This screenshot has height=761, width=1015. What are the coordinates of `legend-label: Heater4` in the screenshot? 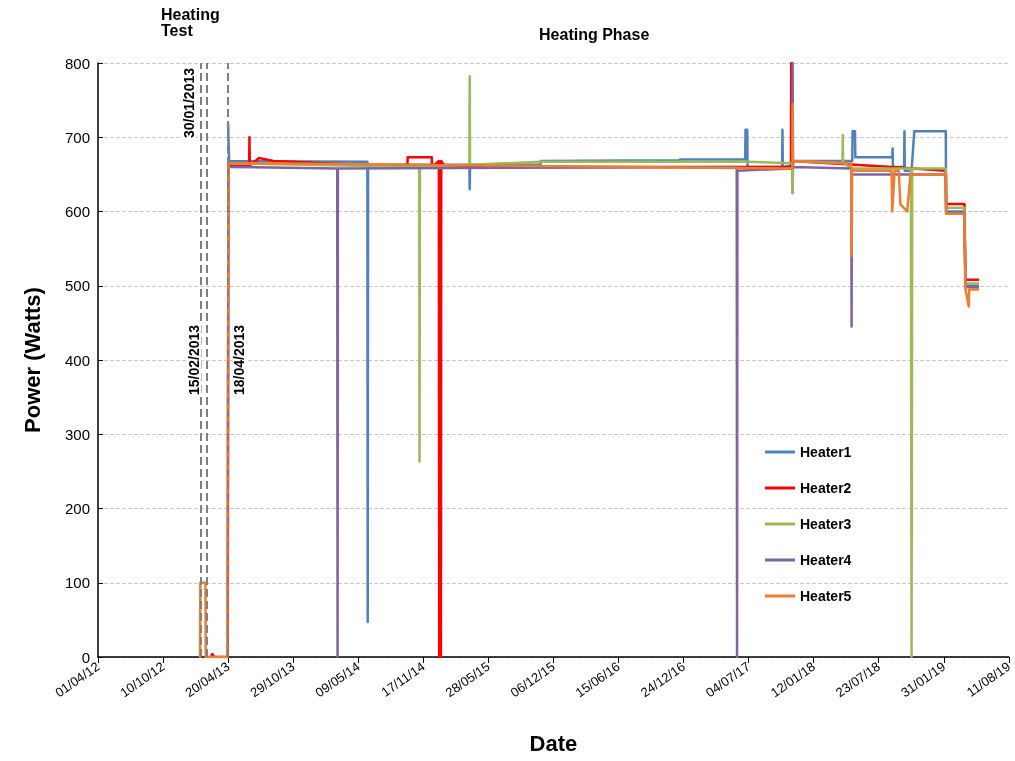 It's located at (826, 560).